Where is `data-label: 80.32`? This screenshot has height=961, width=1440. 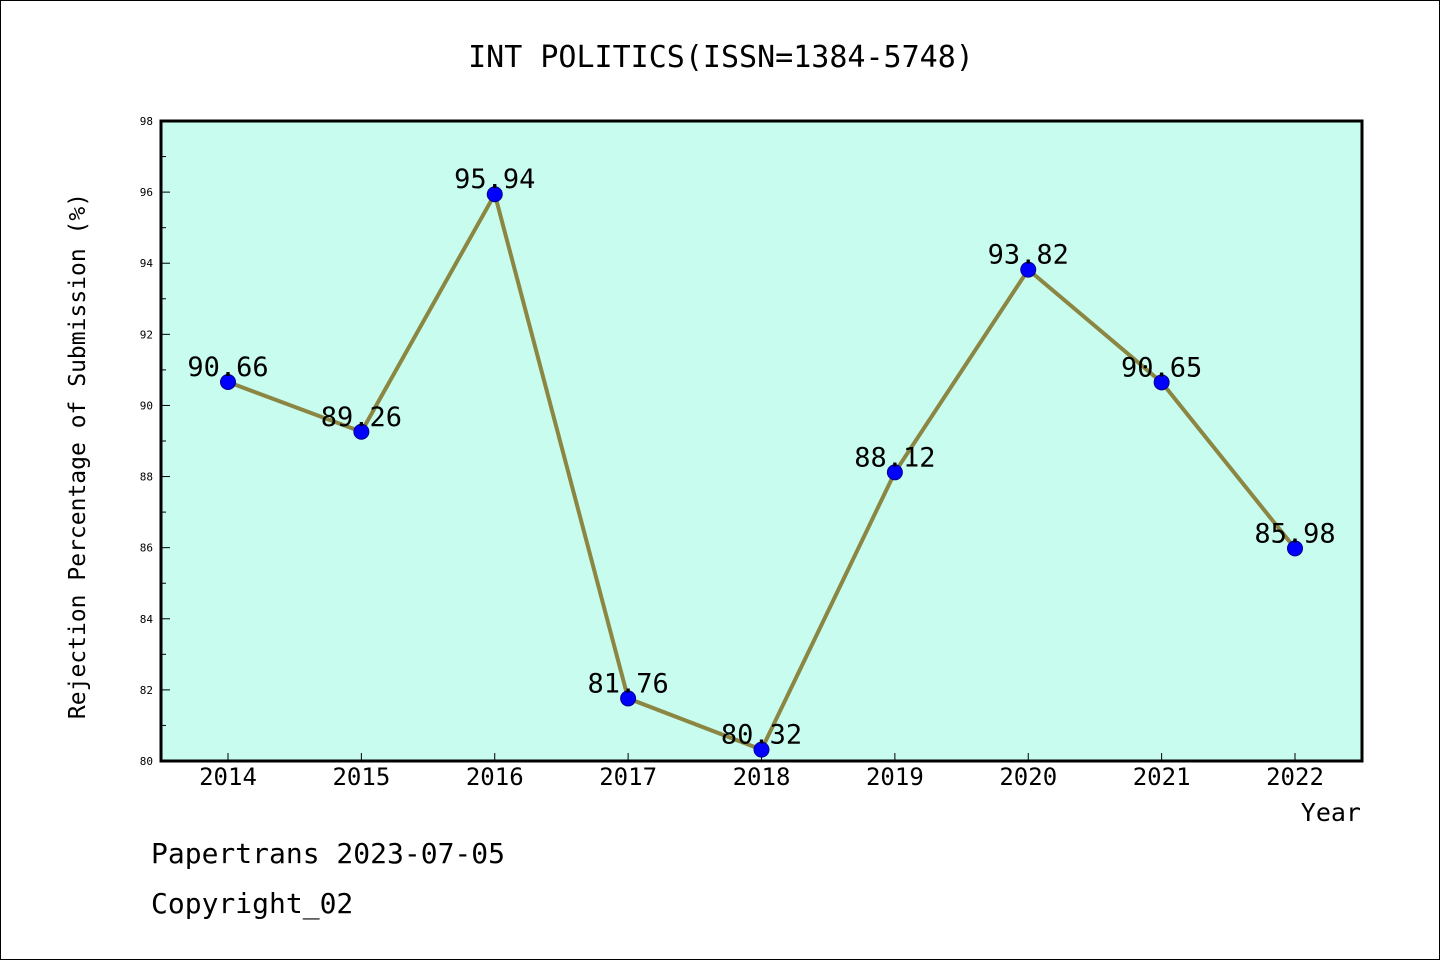 data-label: 80.32 is located at coordinates (761, 735).